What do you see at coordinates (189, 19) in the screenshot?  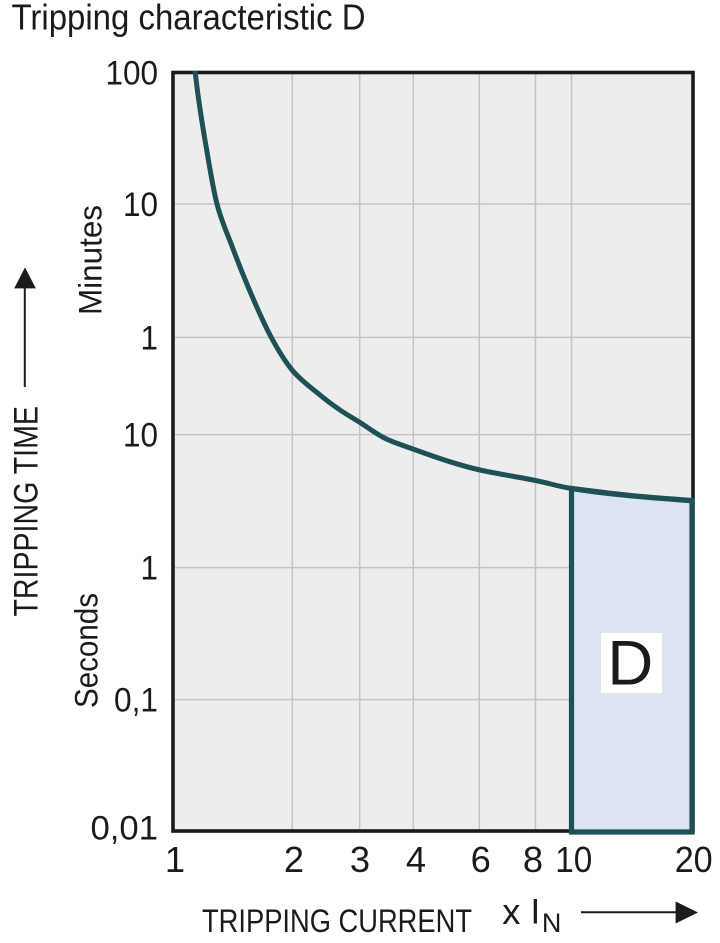 I see `svg-text: Tripping characteristic D` at bounding box center [189, 19].